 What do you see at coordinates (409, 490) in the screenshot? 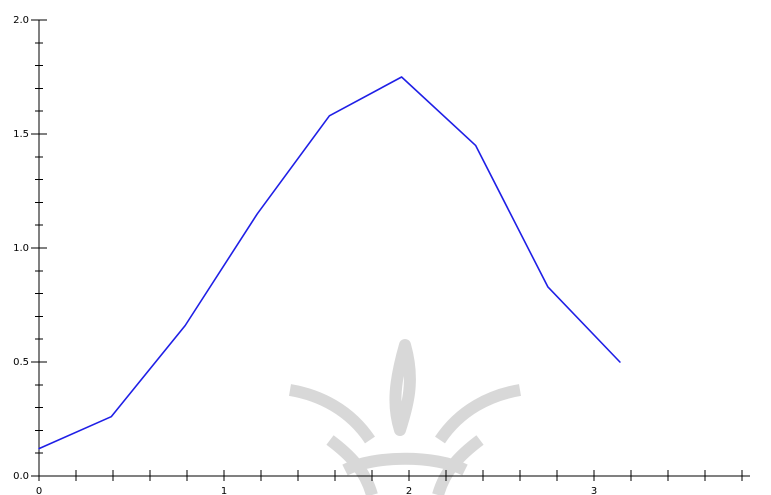
I see `x-tick-label: 2` at bounding box center [409, 490].